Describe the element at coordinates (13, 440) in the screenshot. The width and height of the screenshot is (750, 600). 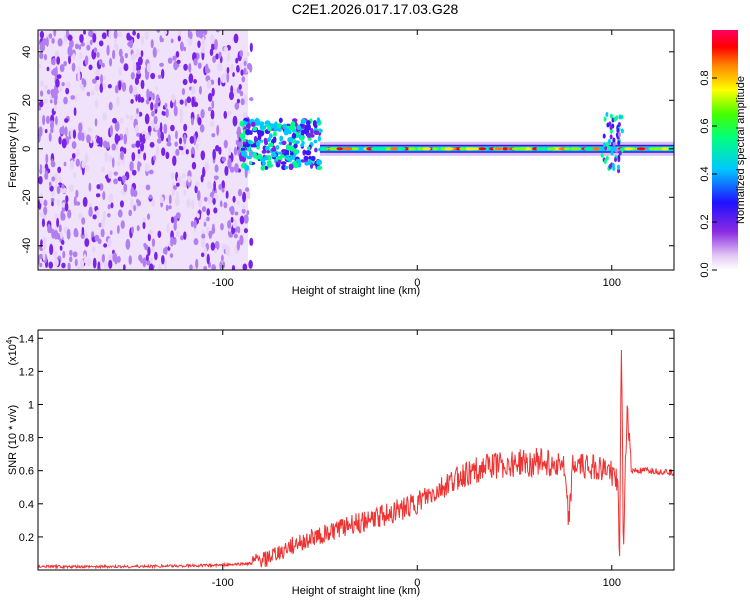
I see `snr-y-label: SNR (10 * v/v)` at that location.